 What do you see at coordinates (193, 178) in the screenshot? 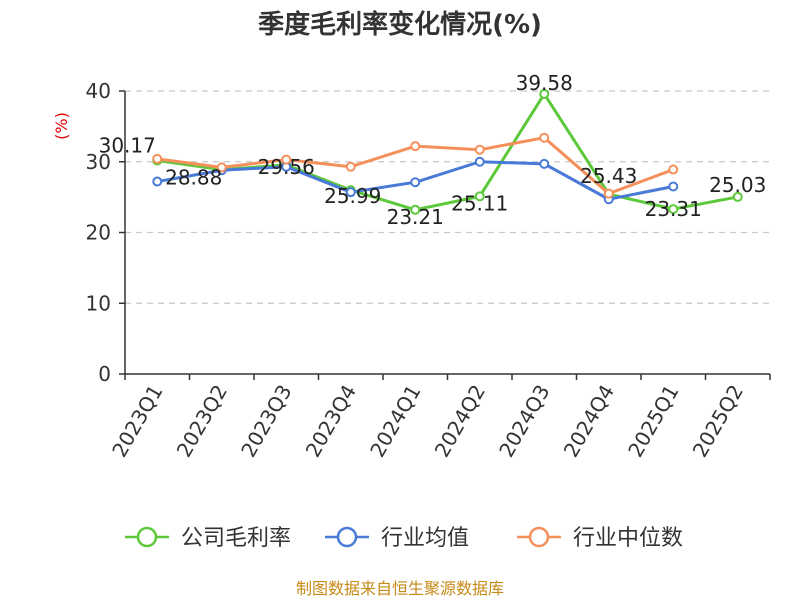
I see `data-label: 28.88` at bounding box center [193, 178].